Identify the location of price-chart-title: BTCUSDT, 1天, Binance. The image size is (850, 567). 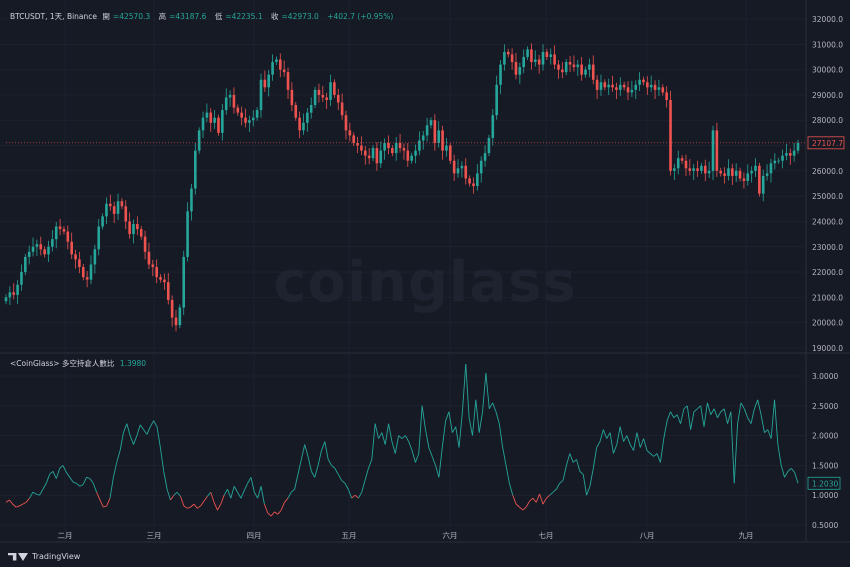
(54, 16).